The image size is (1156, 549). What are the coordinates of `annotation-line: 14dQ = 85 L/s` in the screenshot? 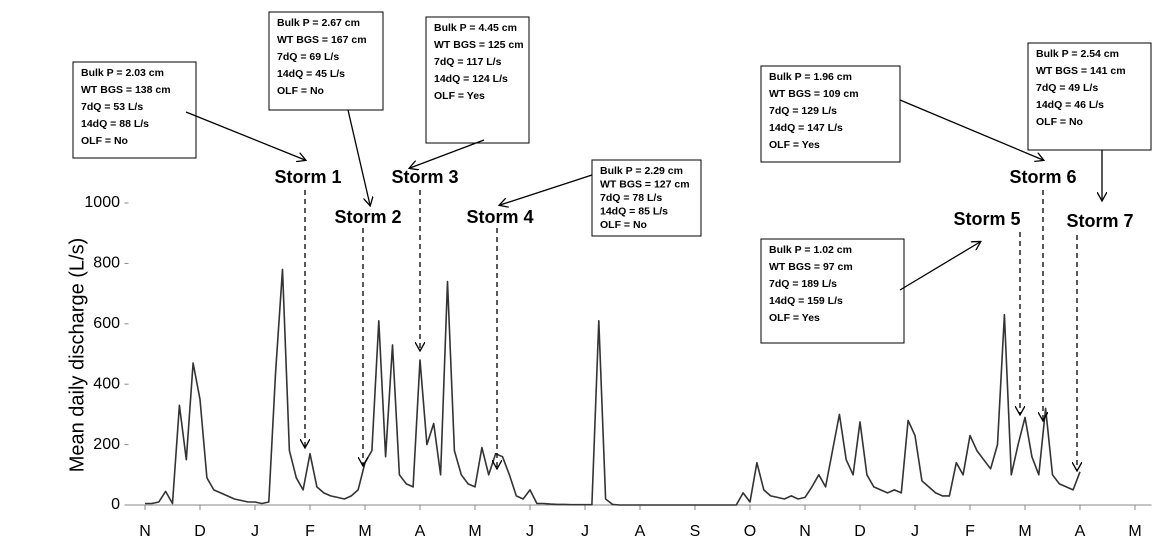 It's located at (634, 212).